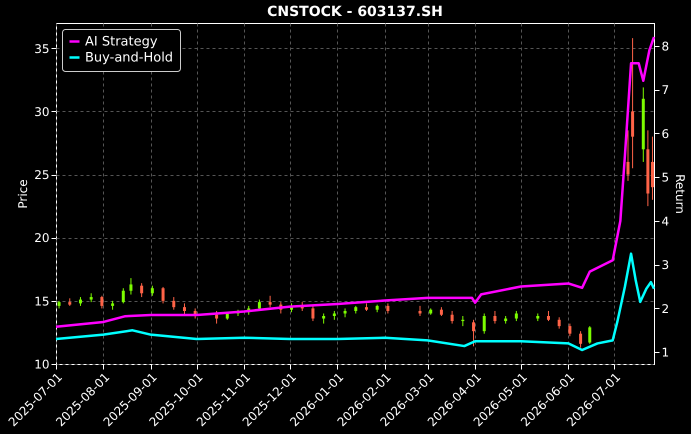  What do you see at coordinates (666, 309) in the screenshot?
I see `y2-tick-label: 2` at bounding box center [666, 309].